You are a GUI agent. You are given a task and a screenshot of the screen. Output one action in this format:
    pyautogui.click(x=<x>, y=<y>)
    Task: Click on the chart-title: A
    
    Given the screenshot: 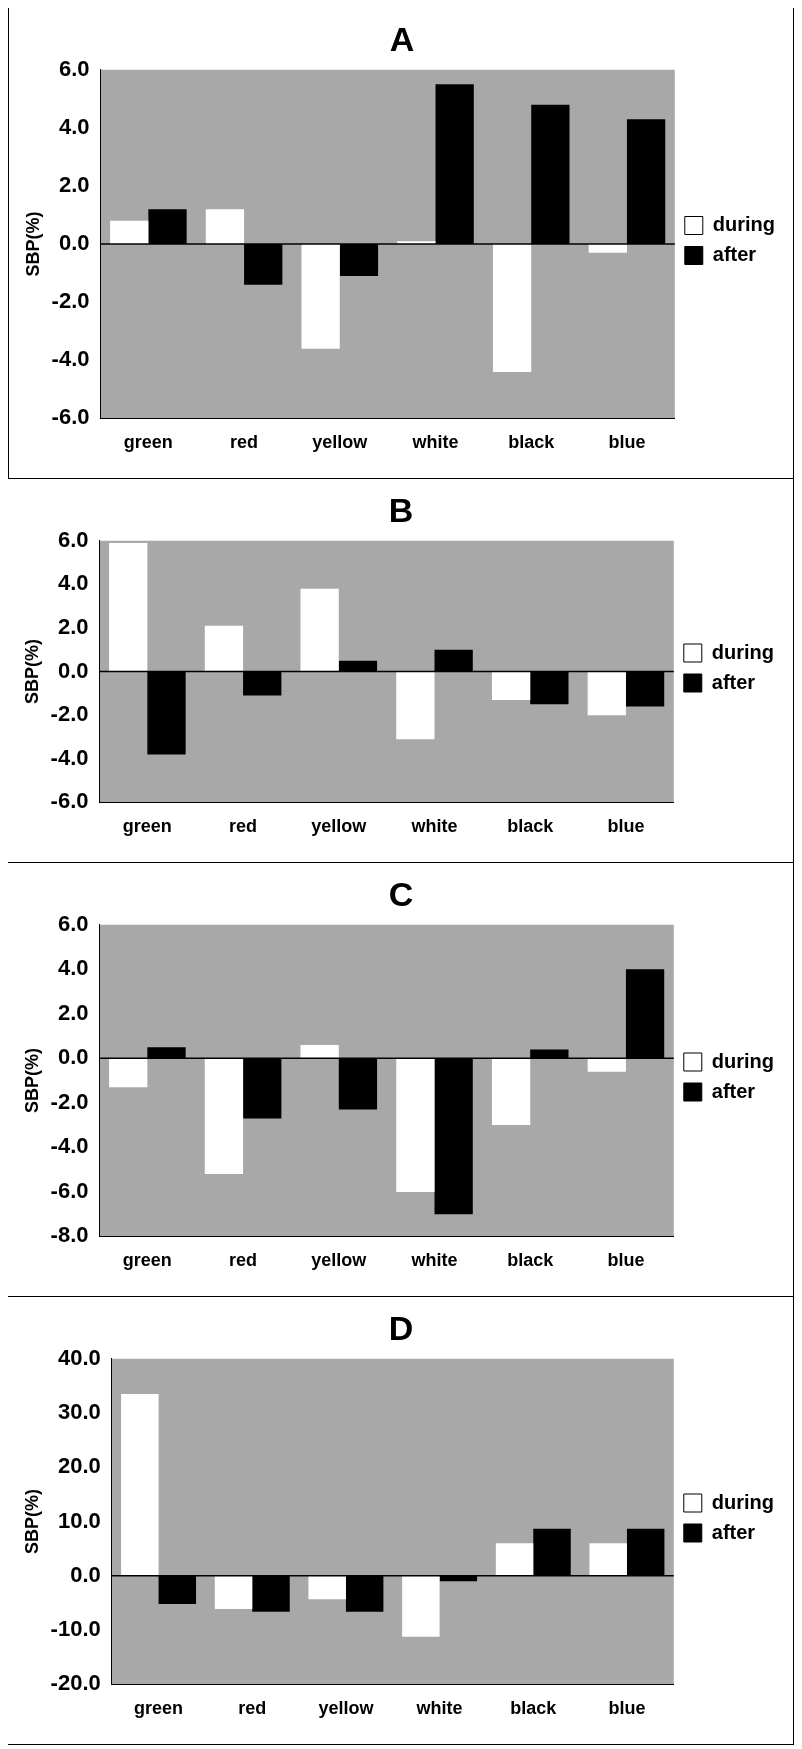 What is the action you would take?
    pyautogui.click(x=402, y=38)
    